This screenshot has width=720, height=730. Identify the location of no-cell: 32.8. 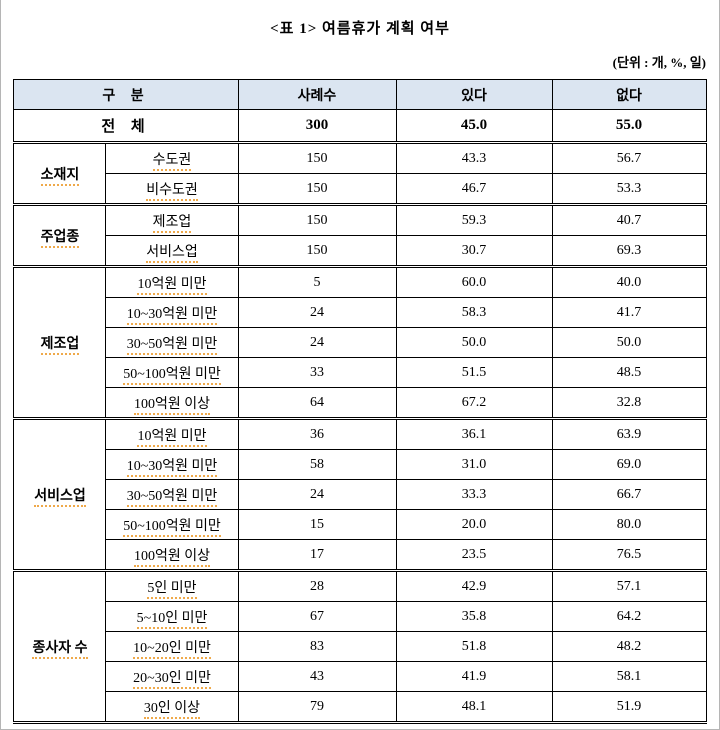
(629, 403).